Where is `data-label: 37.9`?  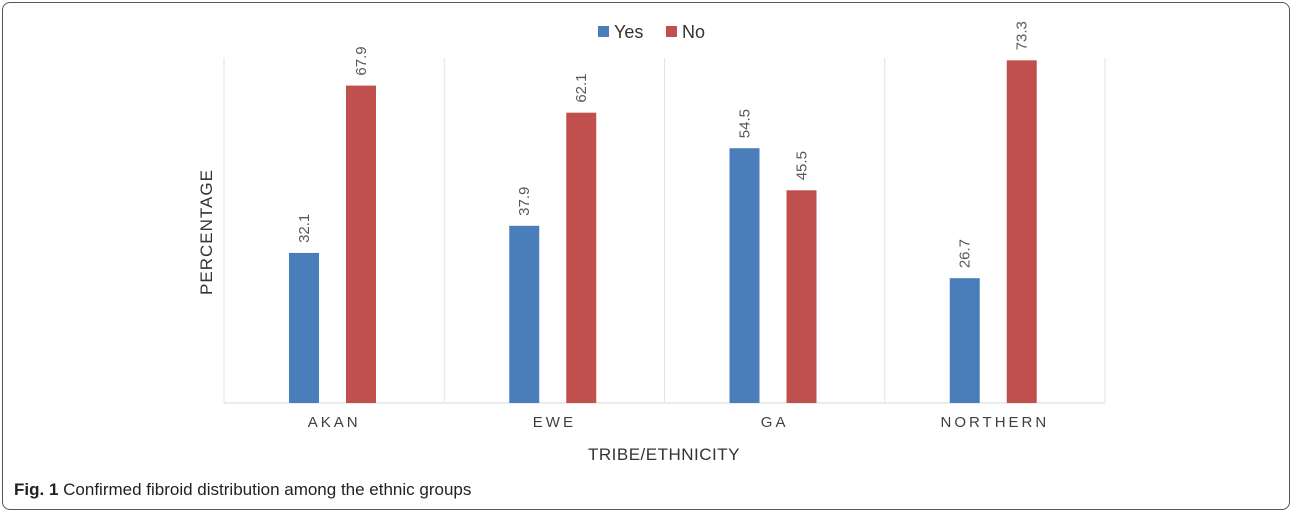
data-label: 37.9 is located at coordinates (524, 201).